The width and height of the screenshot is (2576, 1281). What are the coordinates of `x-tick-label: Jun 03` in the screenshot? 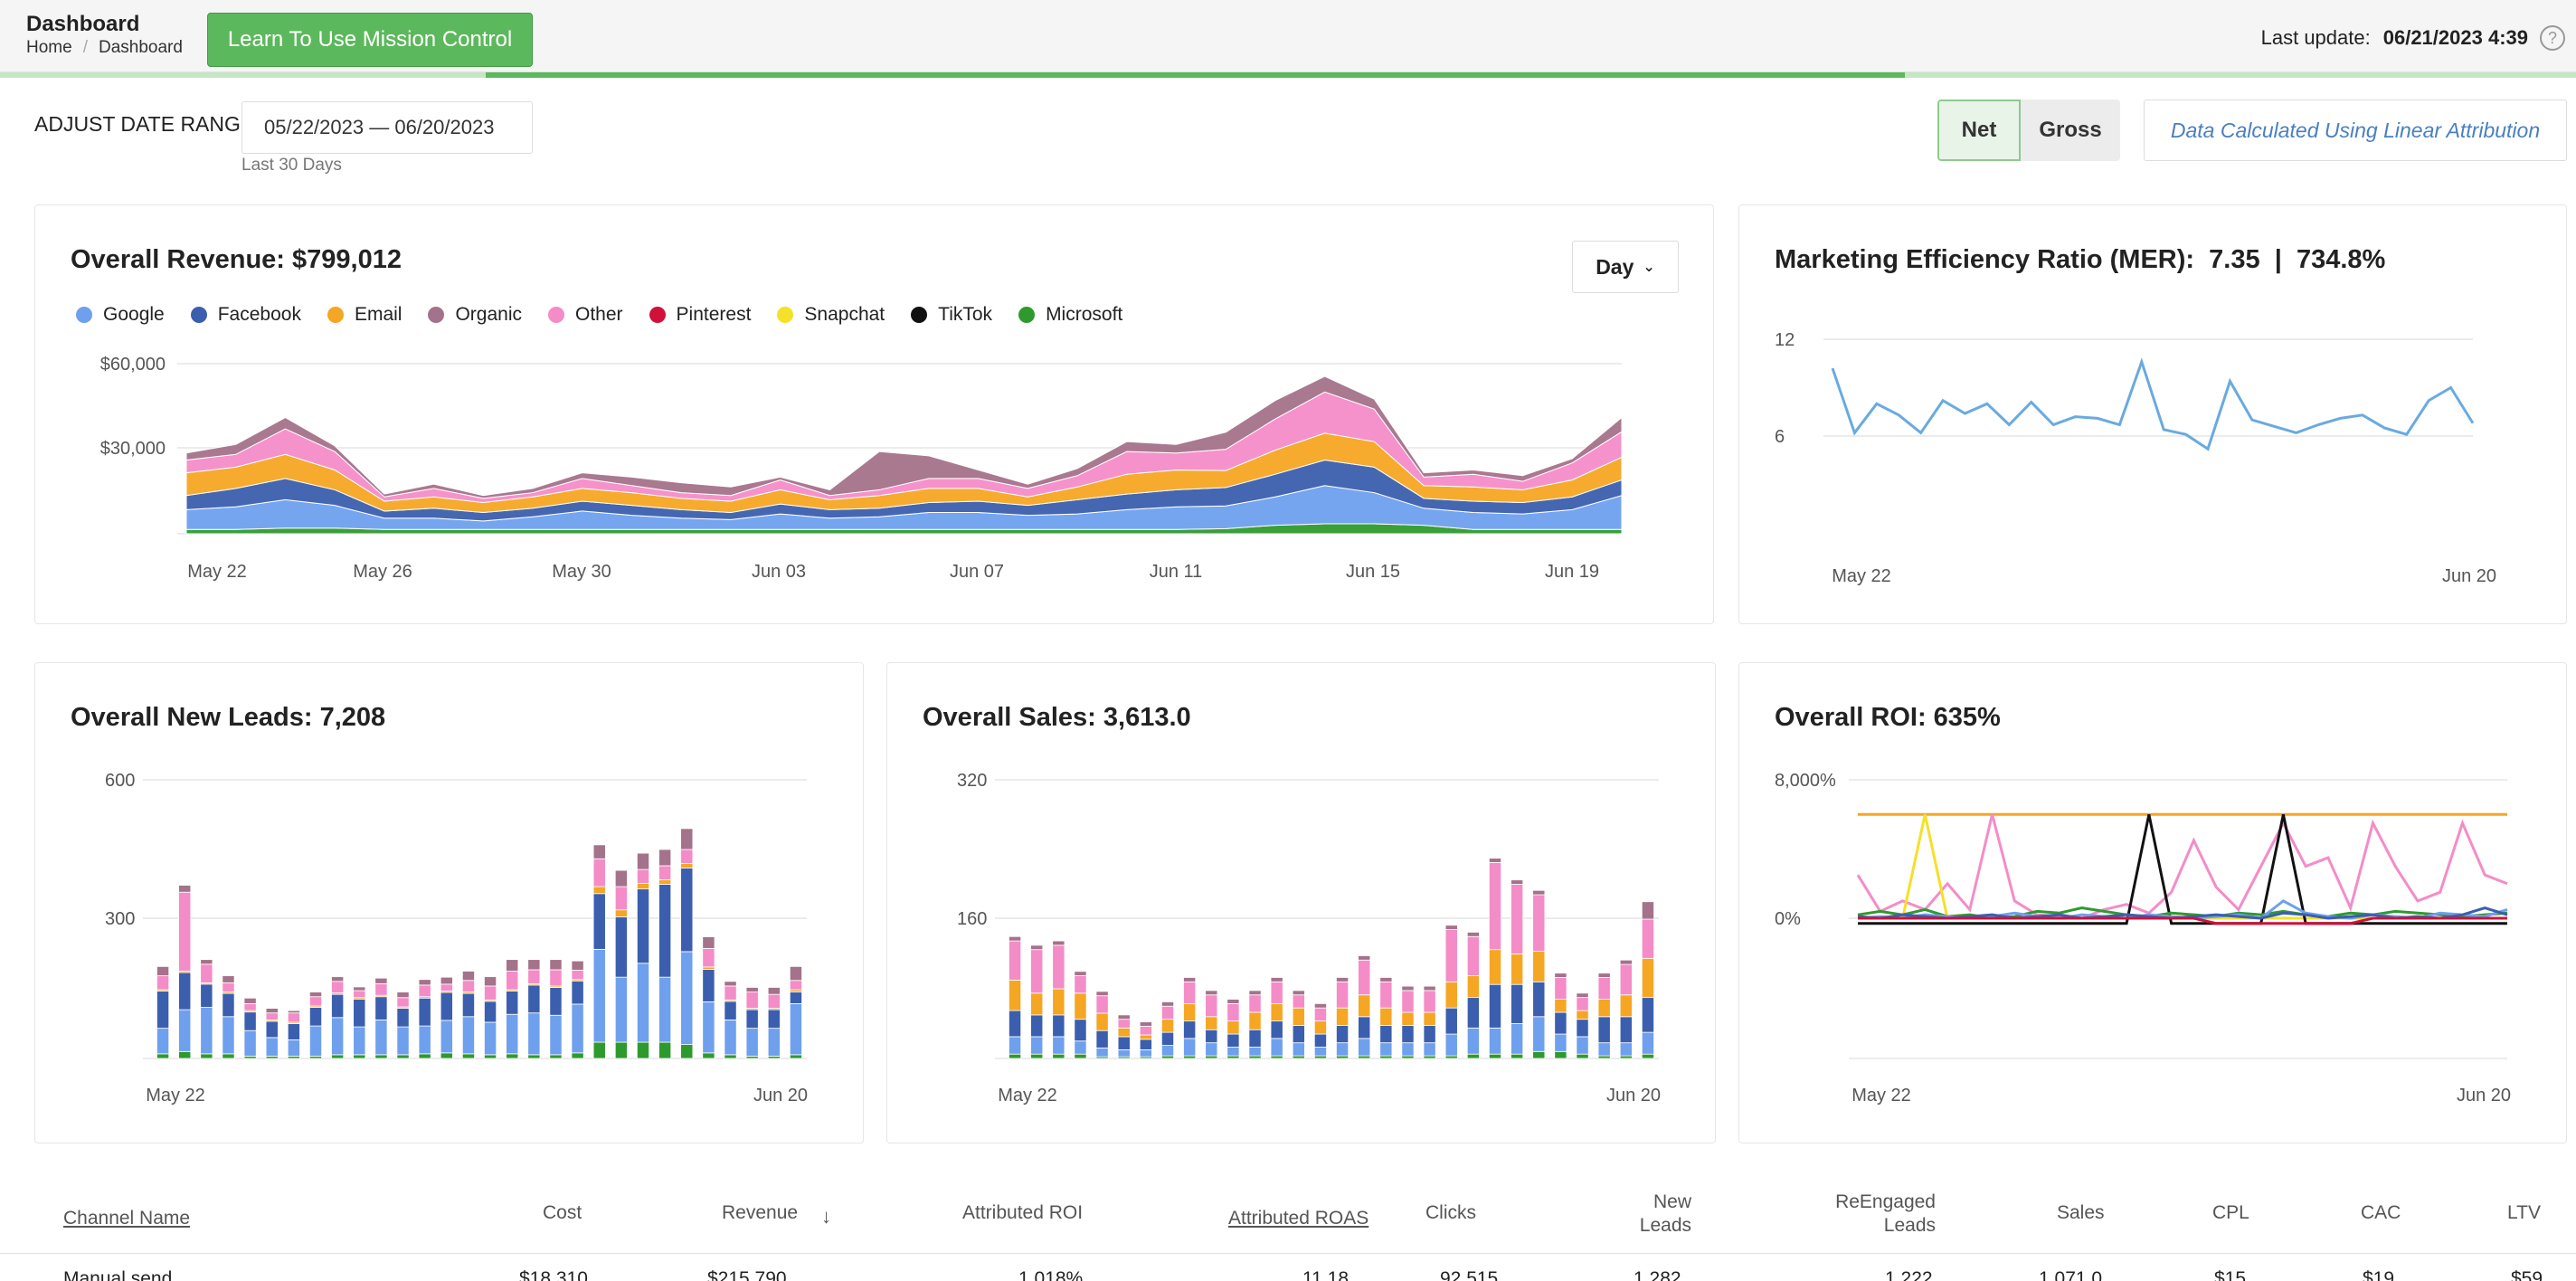 It's located at (779, 572).